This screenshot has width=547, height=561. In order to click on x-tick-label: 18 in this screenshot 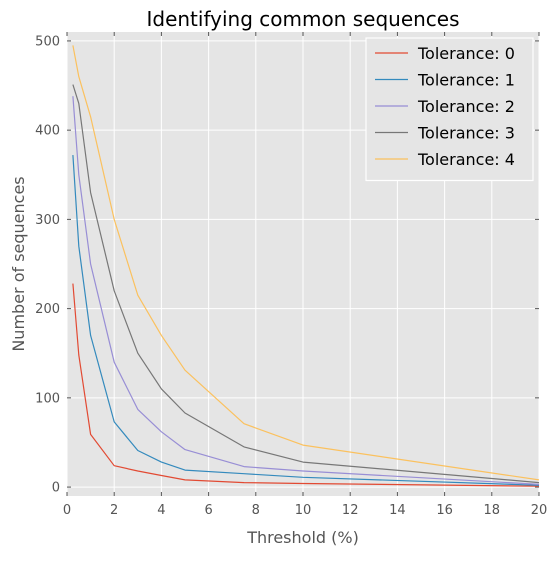, I will do `click(492, 510)`.